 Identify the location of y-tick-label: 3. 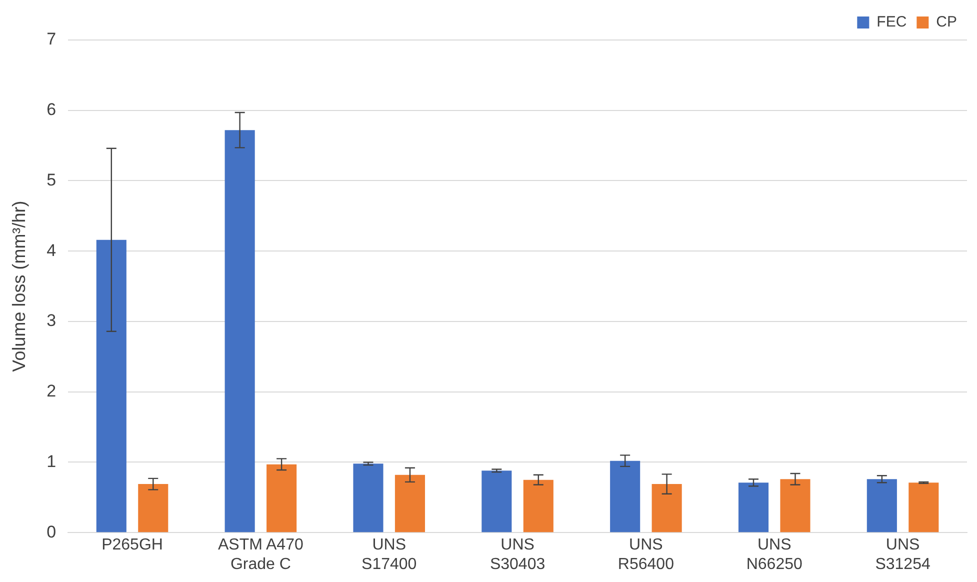
(51, 320).